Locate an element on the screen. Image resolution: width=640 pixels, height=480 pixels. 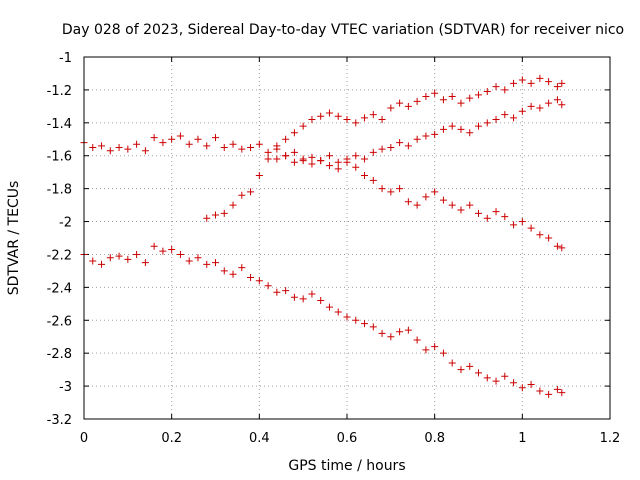
y-tick-label: -2.2 is located at coordinates (59, 255).